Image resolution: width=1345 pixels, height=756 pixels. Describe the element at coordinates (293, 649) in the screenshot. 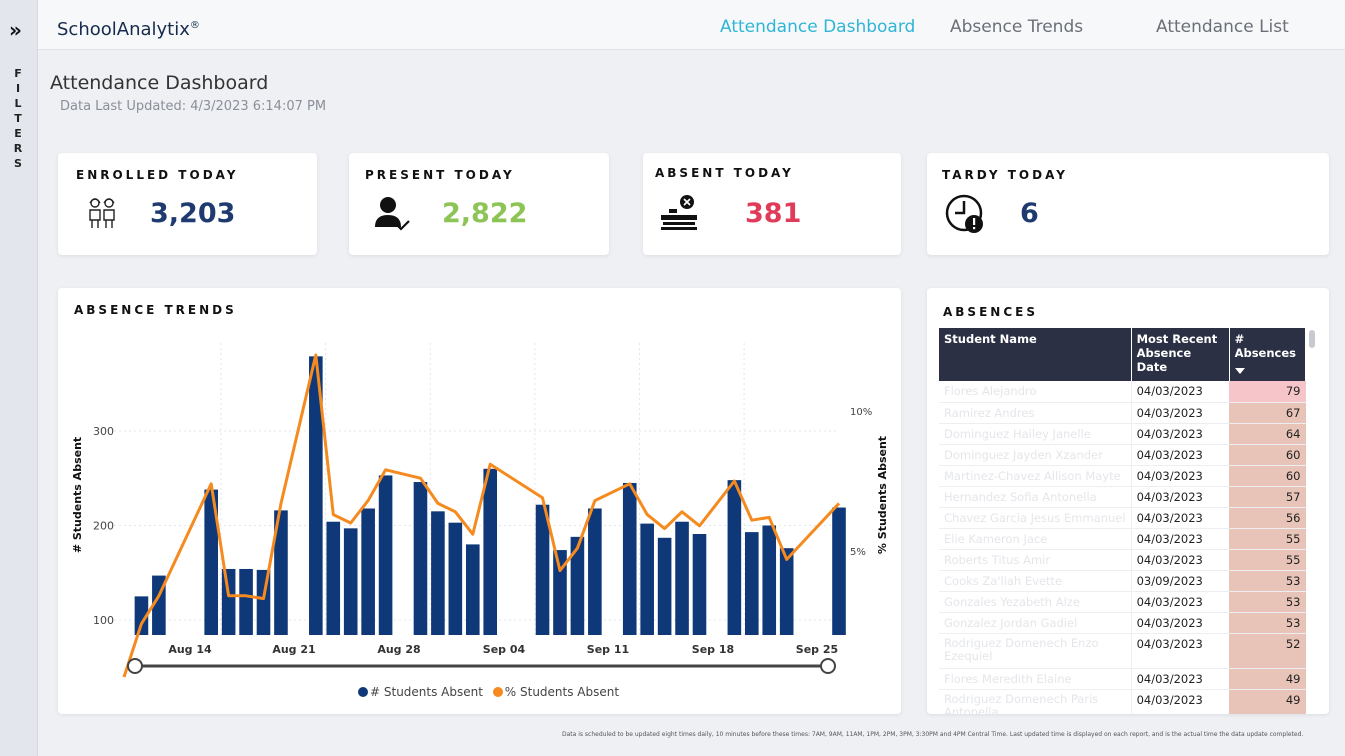

I see `x-tick-label: Aug 21` at that location.